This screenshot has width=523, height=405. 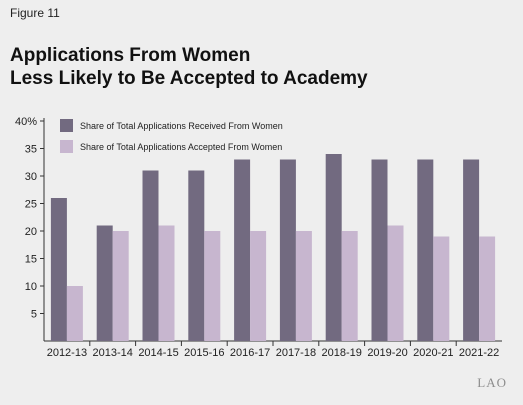 I want to click on x-tick-label: 2017-18, so click(x=296, y=353).